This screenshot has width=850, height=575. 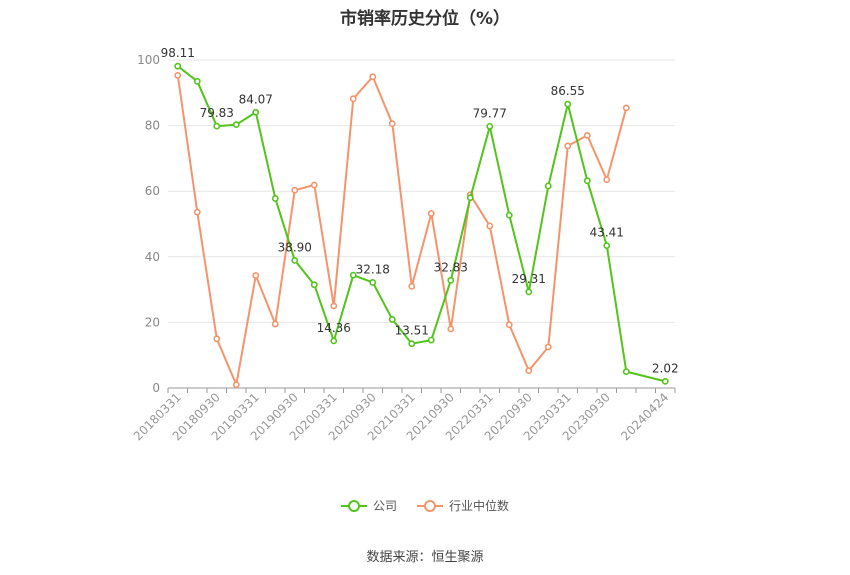 What do you see at coordinates (430, 506) in the screenshot?
I see `legend-swatch-industry-median` at bounding box center [430, 506].